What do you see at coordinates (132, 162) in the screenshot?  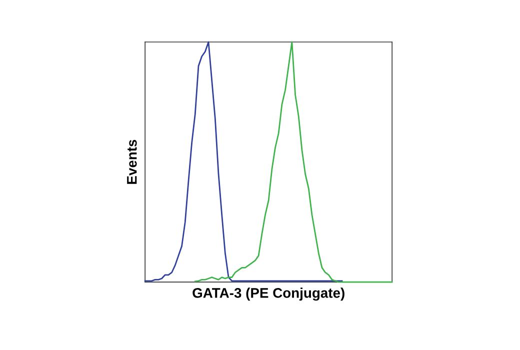 I see `y-axis-title: Events` at bounding box center [132, 162].